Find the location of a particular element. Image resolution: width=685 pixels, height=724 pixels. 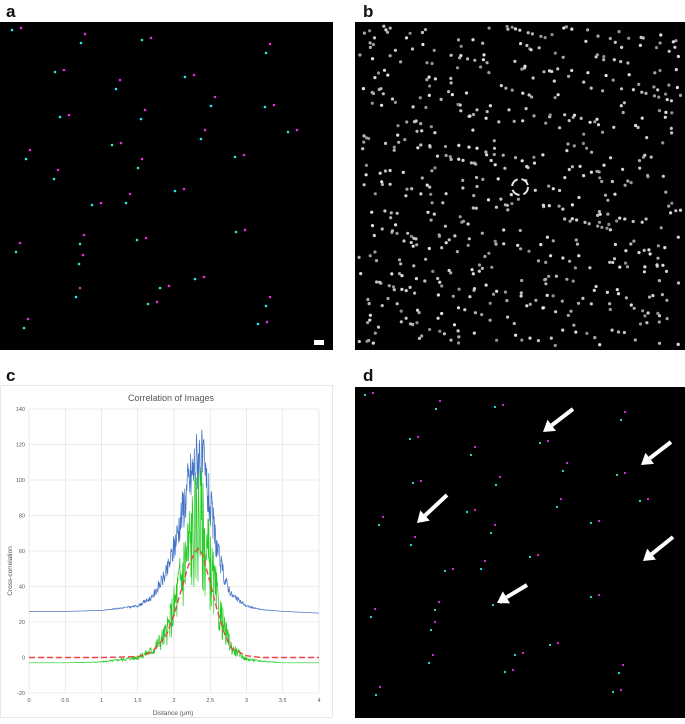

panel-letter-d: d is located at coordinates (368, 375).